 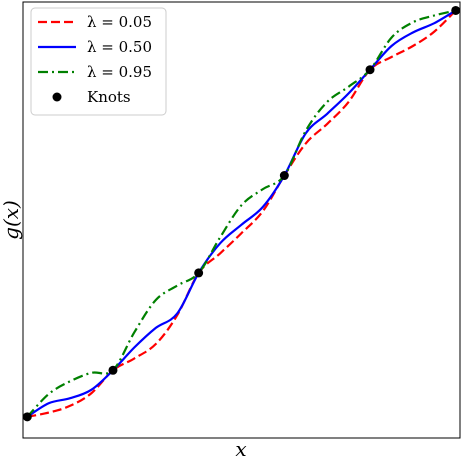 What do you see at coordinates (57, 97) in the screenshot?
I see `legend-marker-knots` at bounding box center [57, 97].